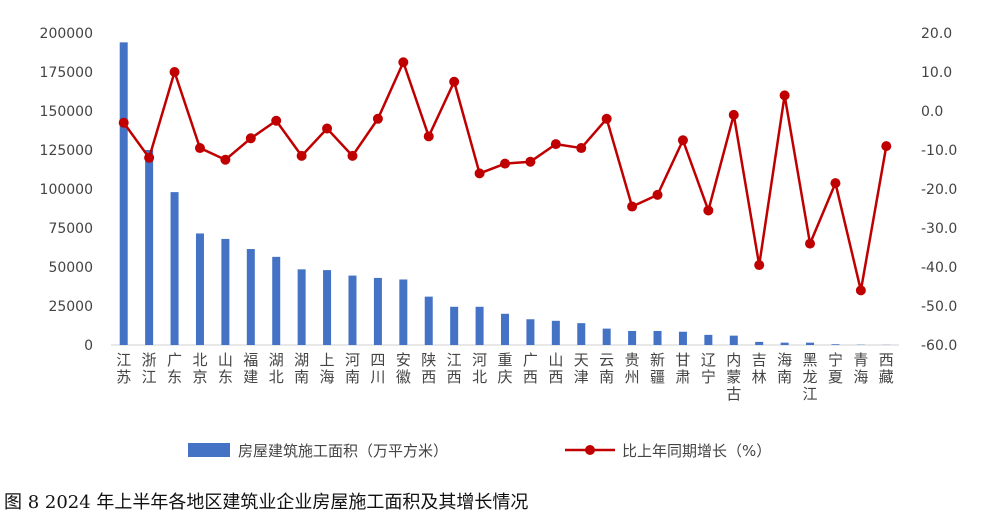  What do you see at coordinates (530, 368) in the screenshot?
I see `category-label: 广西` at bounding box center [530, 368].